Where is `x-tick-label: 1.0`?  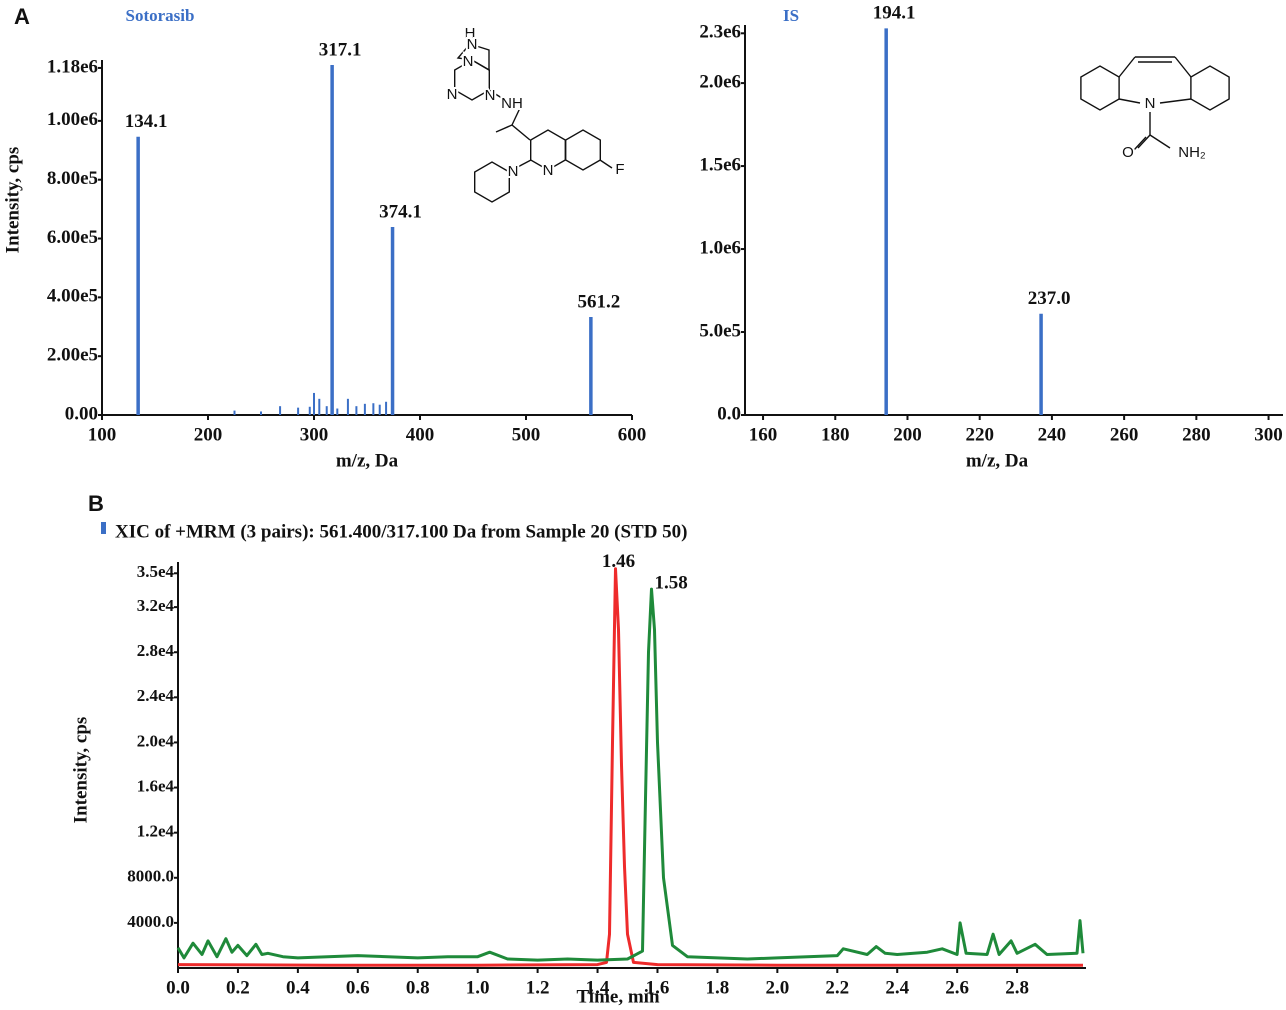
x-tick-label: 1.0 is located at coordinates (478, 987).